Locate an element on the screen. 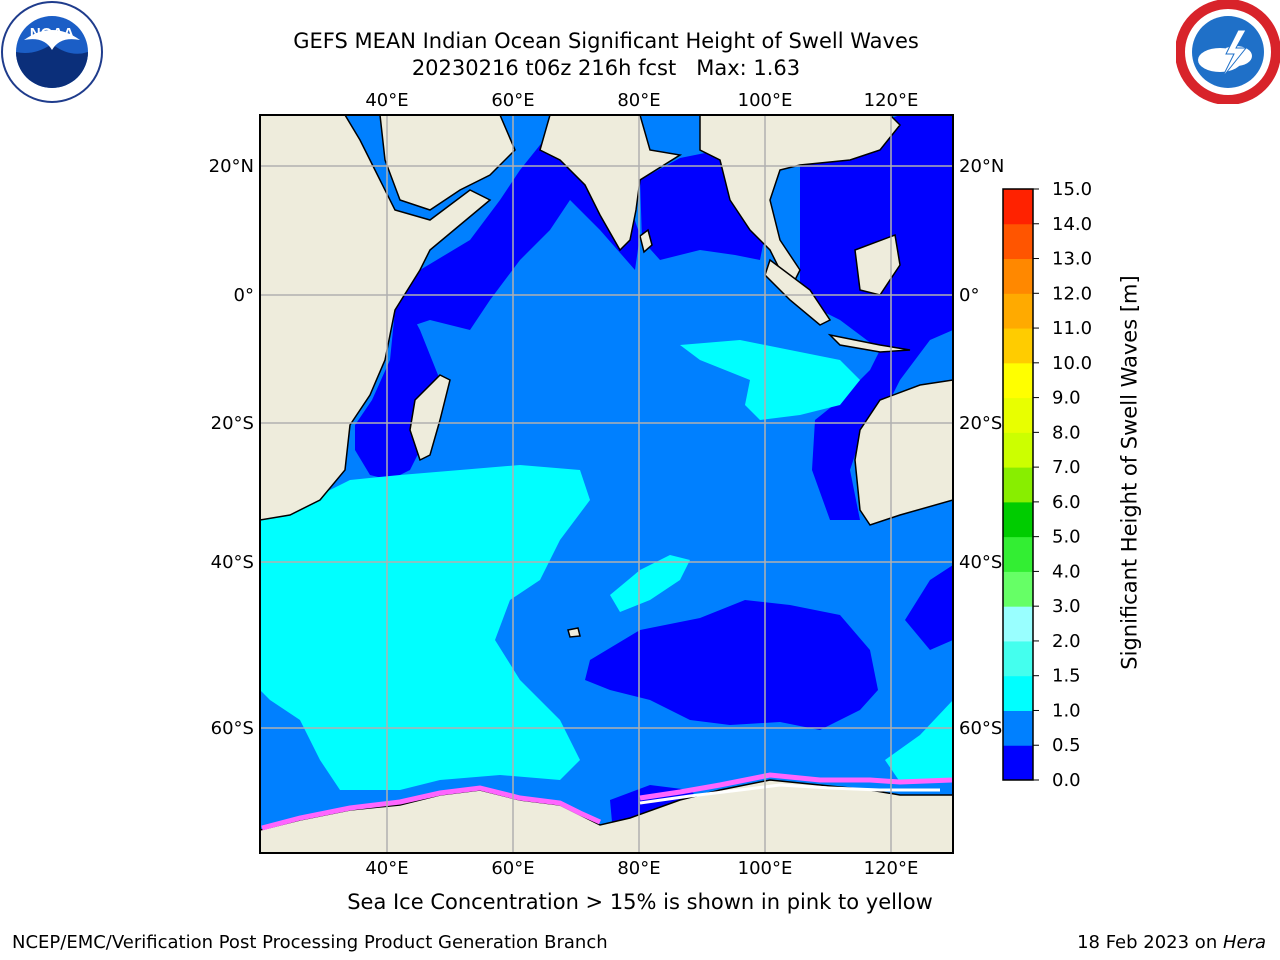 The image size is (1280, 960). lon-label-bottom-80e: 80°E is located at coordinates (638, 868).